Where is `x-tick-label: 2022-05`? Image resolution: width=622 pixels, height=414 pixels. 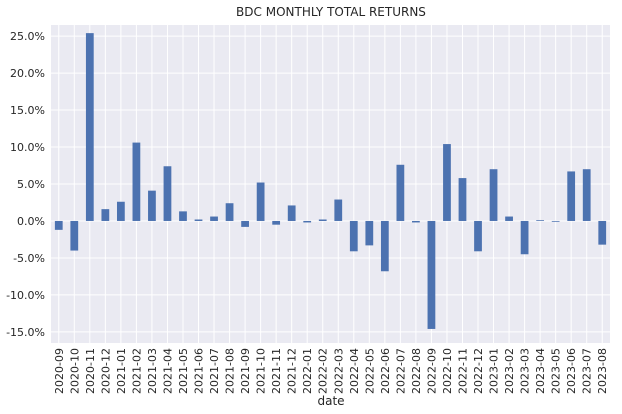 x-tick-label: 2022-05 is located at coordinates (369, 371).